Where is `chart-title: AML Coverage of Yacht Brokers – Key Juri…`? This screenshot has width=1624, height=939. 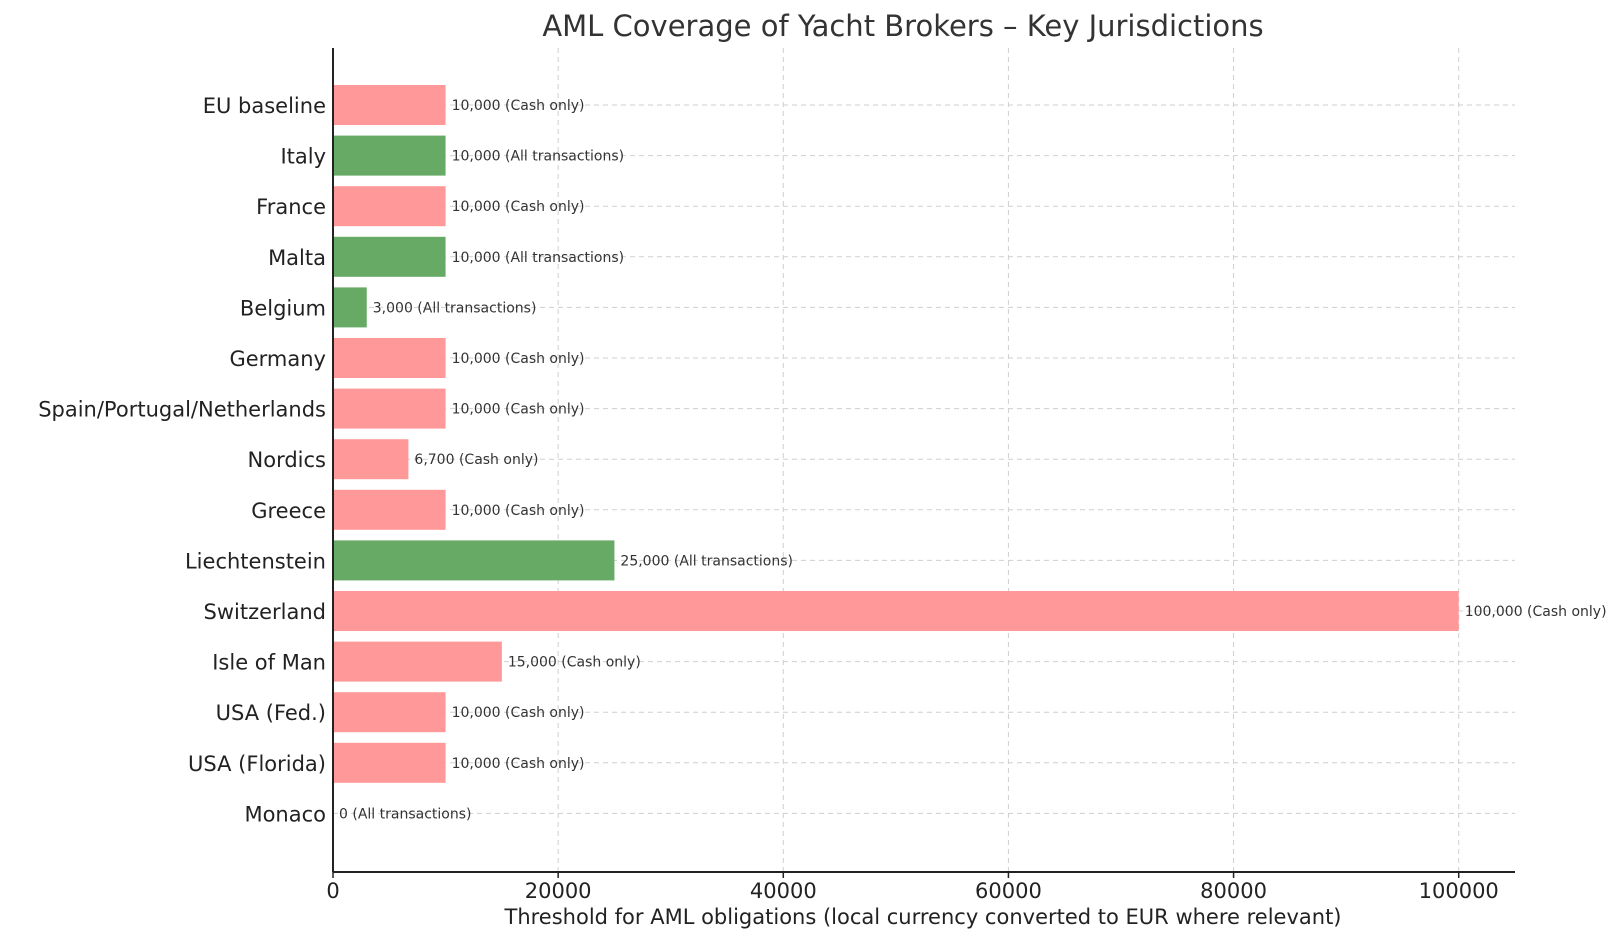 chart-title: AML Coverage of Yacht Brokers – Key Juri… is located at coordinates (902, 26).